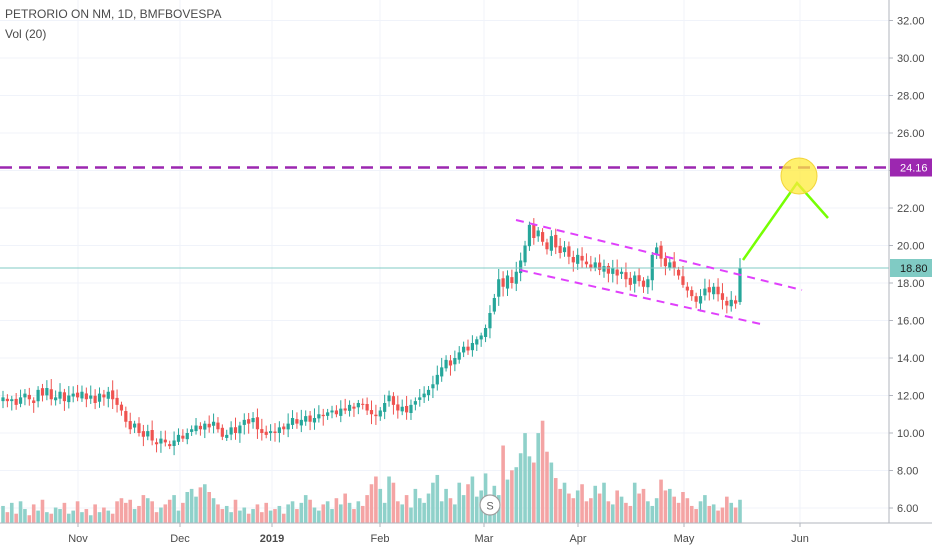 The image size is (932, 555). I want to click on price-tick-label: 22.00, so click(911, 209).